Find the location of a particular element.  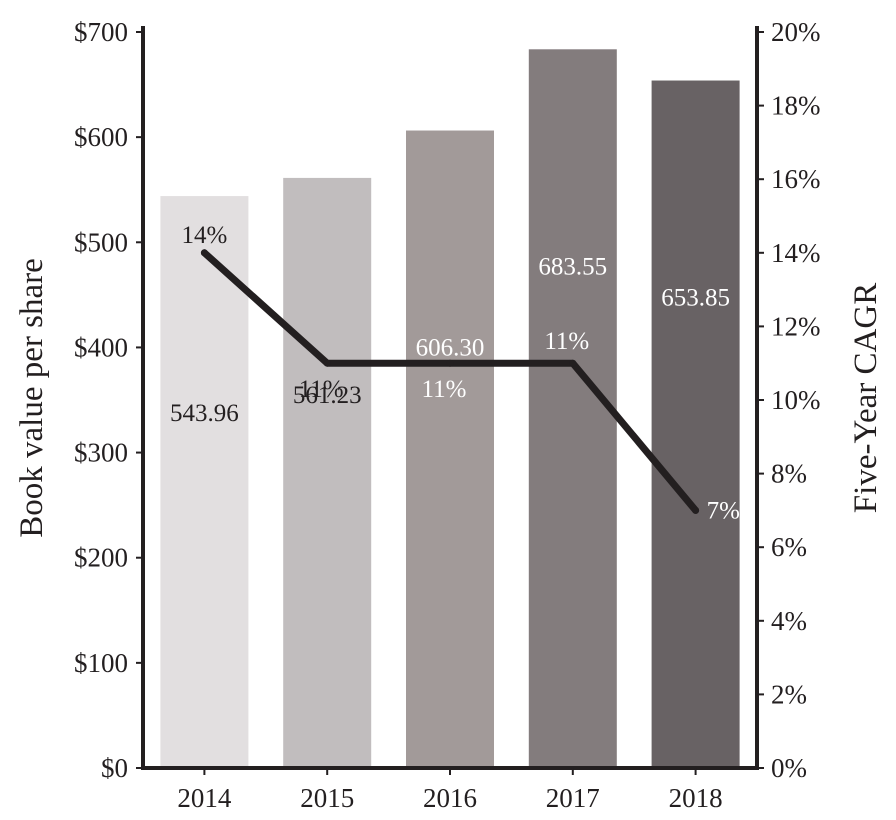

right-tick-label: 14% is located at coordinates (796, 253).